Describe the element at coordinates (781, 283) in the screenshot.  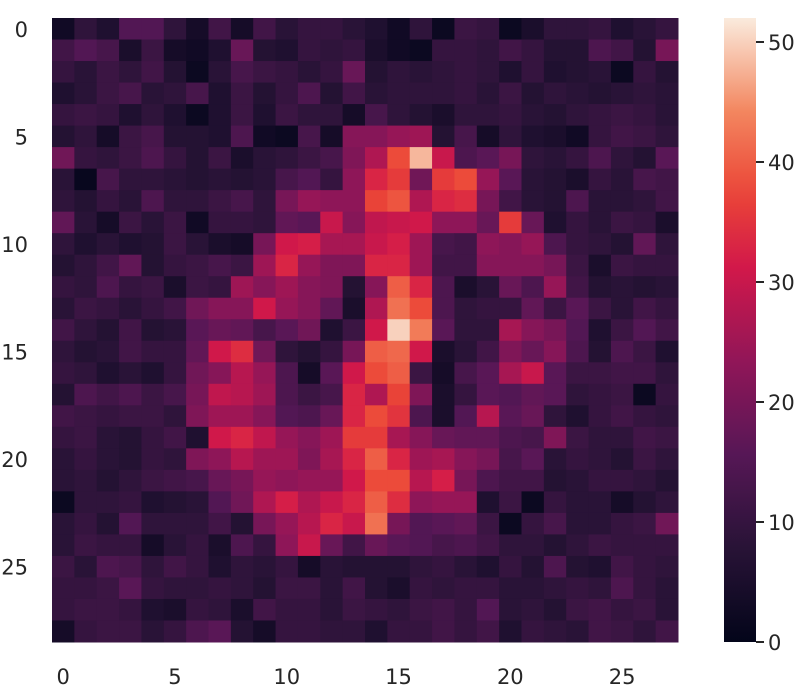
I see `colorbar-tick-label: 30` at that location.